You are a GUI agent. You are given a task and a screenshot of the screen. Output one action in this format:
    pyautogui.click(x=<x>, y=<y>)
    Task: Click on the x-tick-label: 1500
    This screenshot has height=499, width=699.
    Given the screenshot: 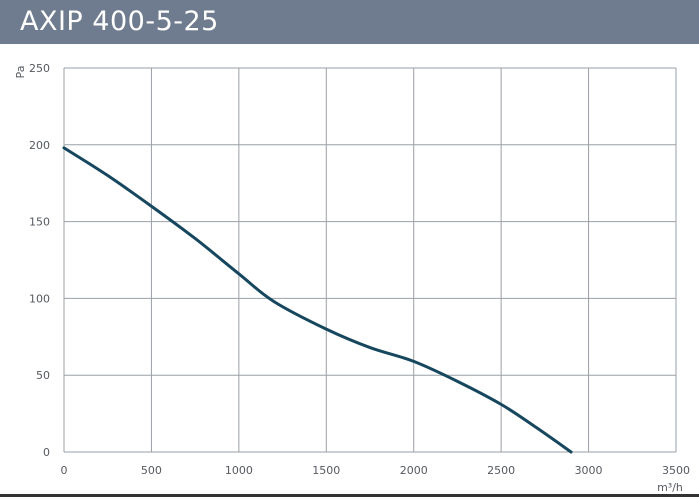 What is the action you would take?
    pyautogui.click(x=326, y=470)
    